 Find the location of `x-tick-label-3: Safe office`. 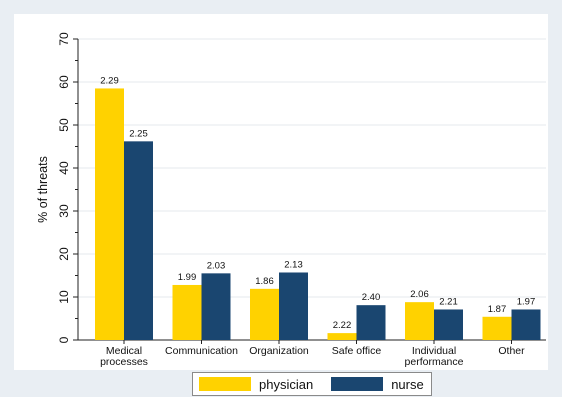

x-tick-label-3: Safe office is located at coordinates (357, 351).